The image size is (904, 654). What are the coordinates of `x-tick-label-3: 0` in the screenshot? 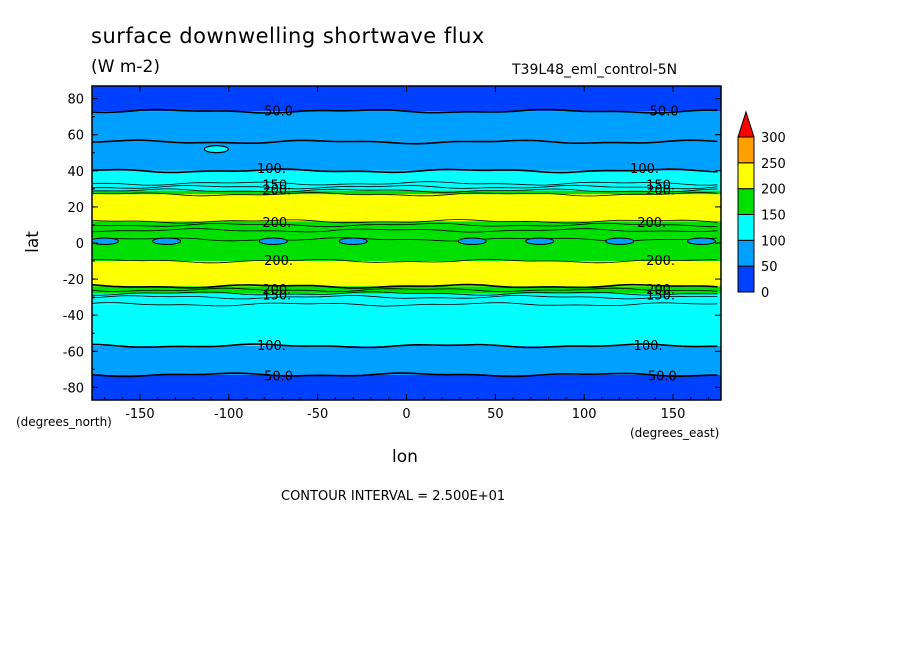 It's located at (406, 414).